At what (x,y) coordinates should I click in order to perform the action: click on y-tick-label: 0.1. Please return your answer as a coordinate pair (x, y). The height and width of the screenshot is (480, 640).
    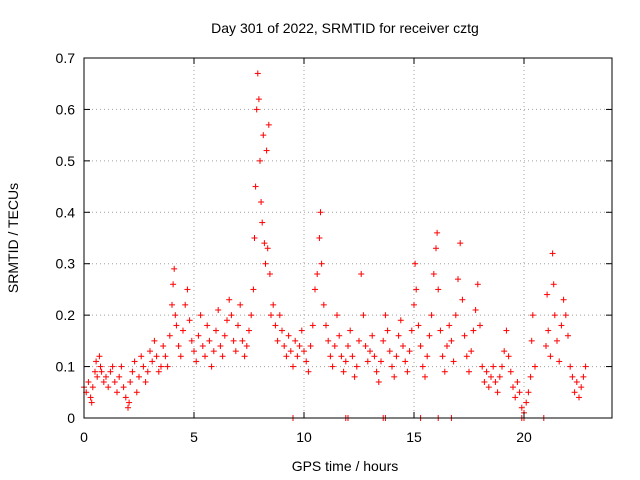
    Looking at the image, I should click on (66, 367).